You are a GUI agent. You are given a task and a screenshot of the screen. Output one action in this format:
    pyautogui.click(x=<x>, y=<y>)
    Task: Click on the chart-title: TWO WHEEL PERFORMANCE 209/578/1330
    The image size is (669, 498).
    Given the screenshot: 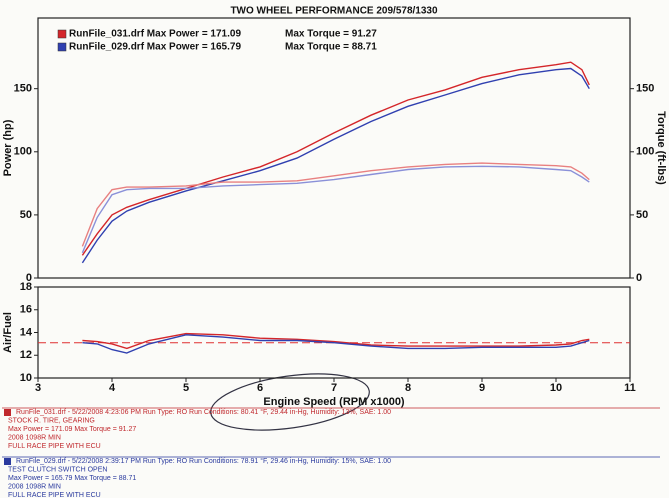 What is the action you would take?
    pyautogui.click(x=334, y=11)
    